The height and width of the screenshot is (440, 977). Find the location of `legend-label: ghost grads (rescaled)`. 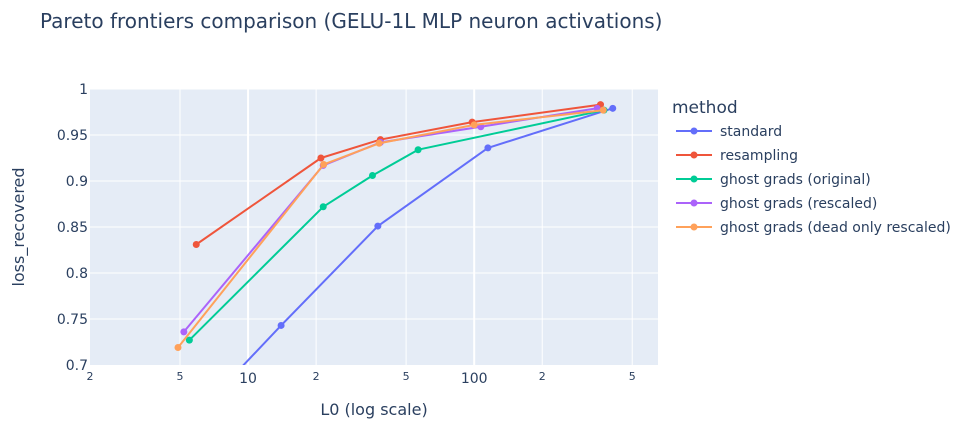

legend-label: ghost grads (rescaled) is located at coordinates (798, 204).